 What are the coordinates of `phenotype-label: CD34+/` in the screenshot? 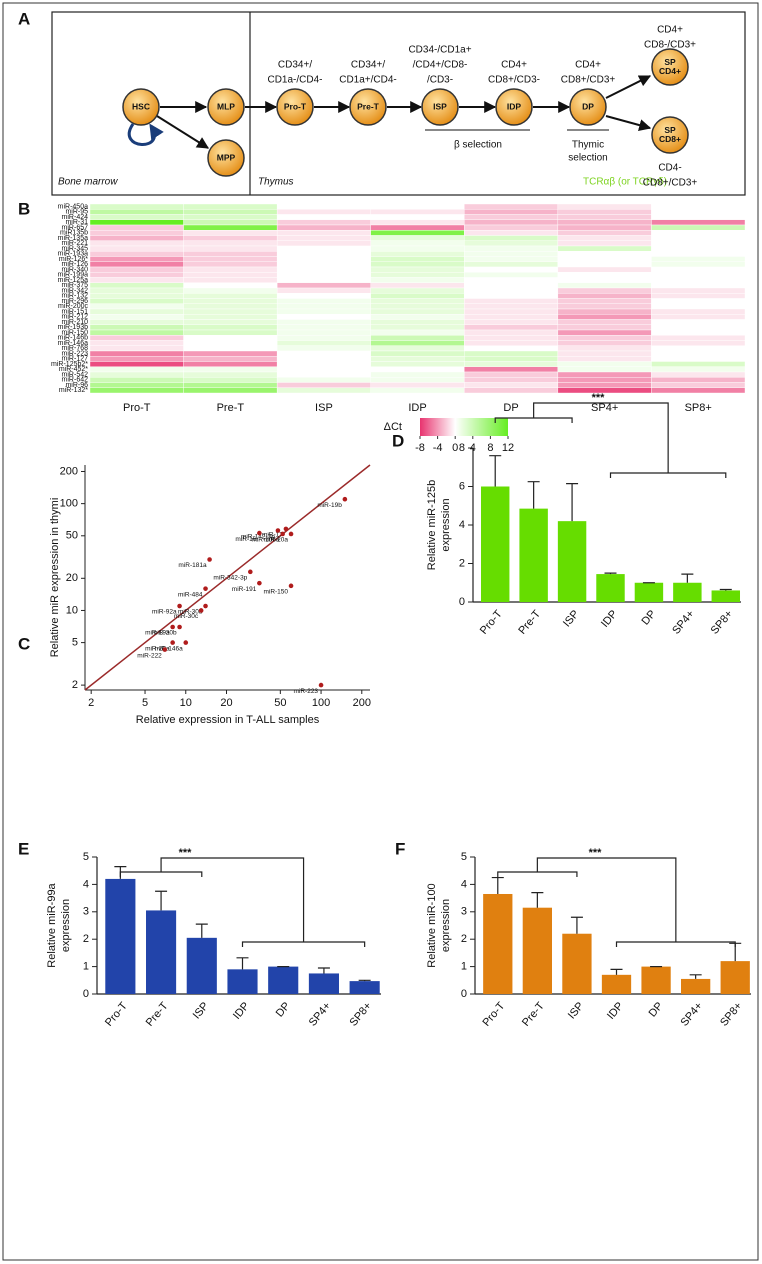 It's located at (295, 65).